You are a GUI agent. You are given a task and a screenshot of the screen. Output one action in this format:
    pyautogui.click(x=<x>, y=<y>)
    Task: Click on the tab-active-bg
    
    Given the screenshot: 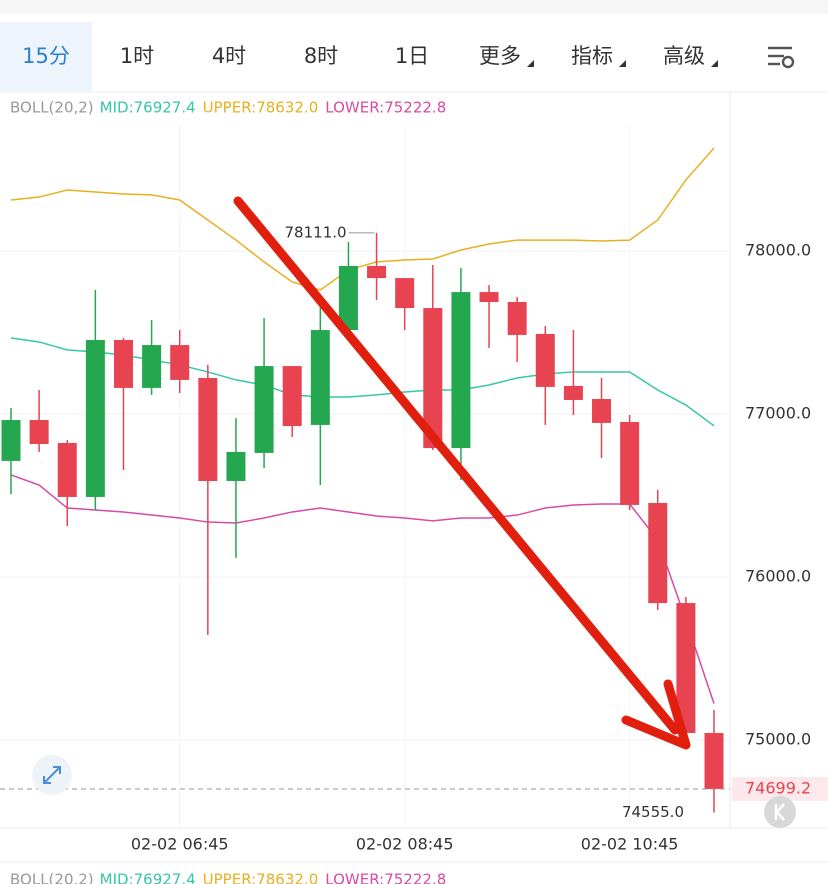 What is the action you would take?
    pyautogui.click(x=46, y=57)
    